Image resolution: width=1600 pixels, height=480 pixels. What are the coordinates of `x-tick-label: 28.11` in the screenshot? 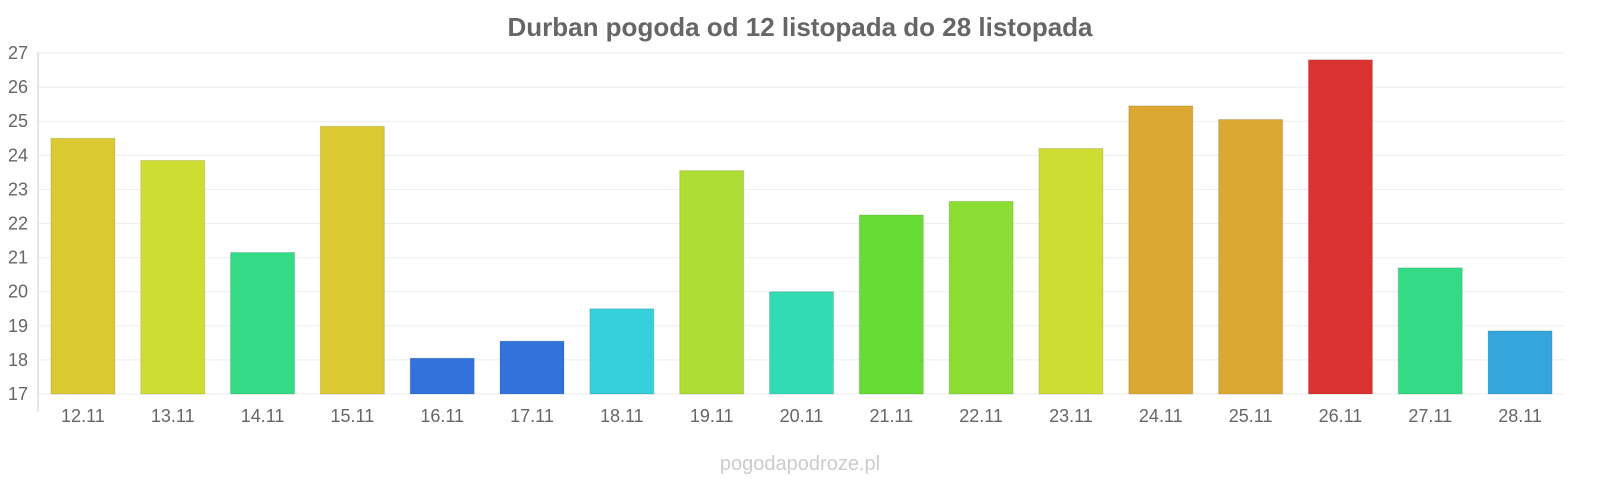 It's located at (1520, 416).